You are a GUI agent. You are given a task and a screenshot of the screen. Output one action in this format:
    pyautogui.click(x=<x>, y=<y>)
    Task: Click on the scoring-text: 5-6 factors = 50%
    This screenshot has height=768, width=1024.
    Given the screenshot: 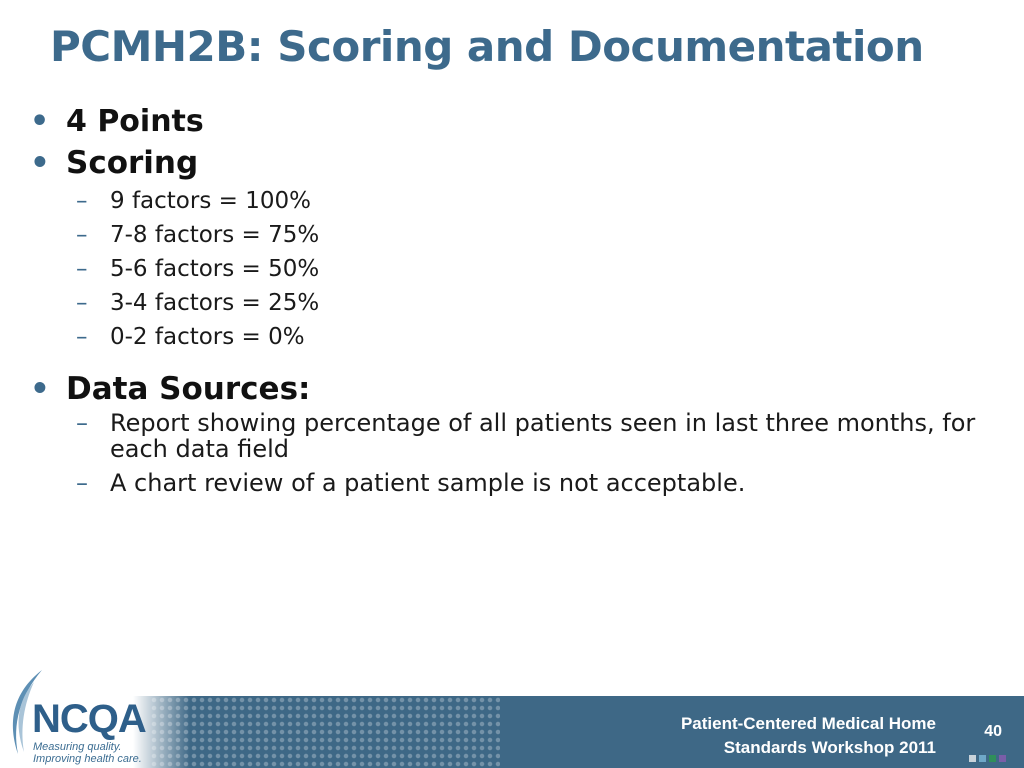 What is the action you would take?
    pyautogui.click(x=215, y=269)
    